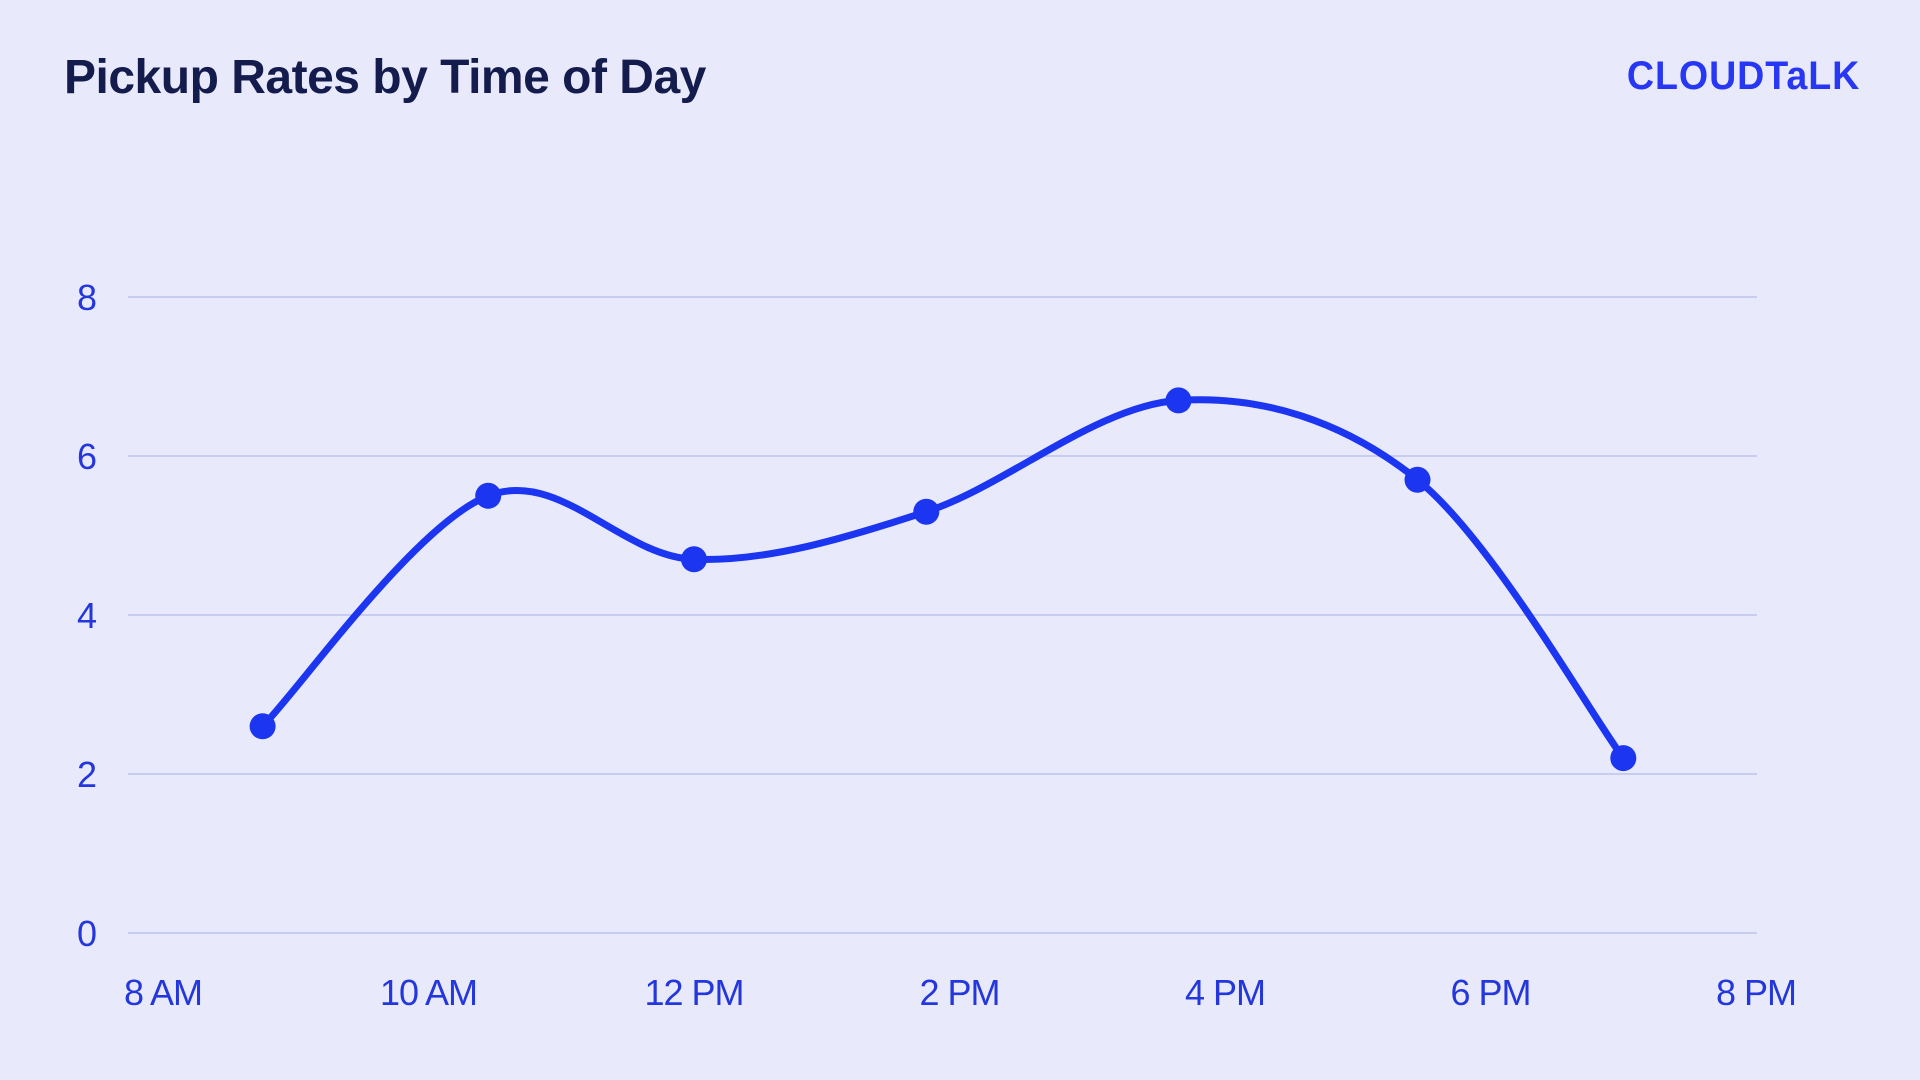  Describe the element at coordinates (693, 992) in the screenshot. I see `x-axis-tick-label: 12 PM` at that location.